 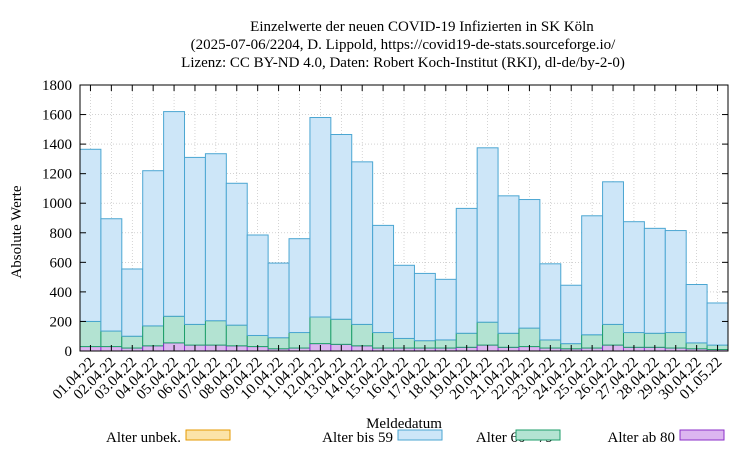 What do you see at coordinates (654, 280) in the screenshot?
I see `bar-alter-bis-59-28.04.22` at bounding box center [654, 280].